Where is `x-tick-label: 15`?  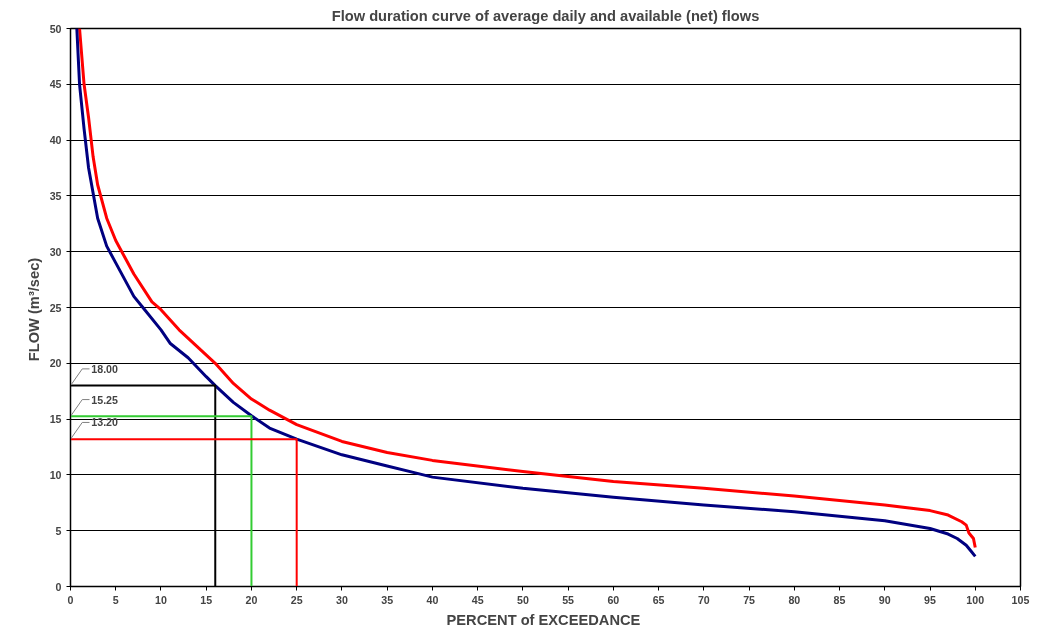 x-tick-label: 15 is located at coordinates (206, 599).